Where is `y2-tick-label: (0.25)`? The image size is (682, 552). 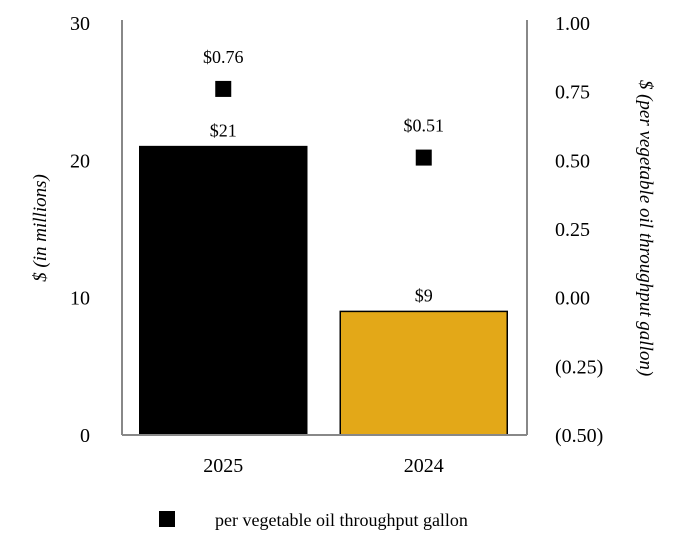 y2-tick-label: (0.25) is located at coordinates (579, 367).